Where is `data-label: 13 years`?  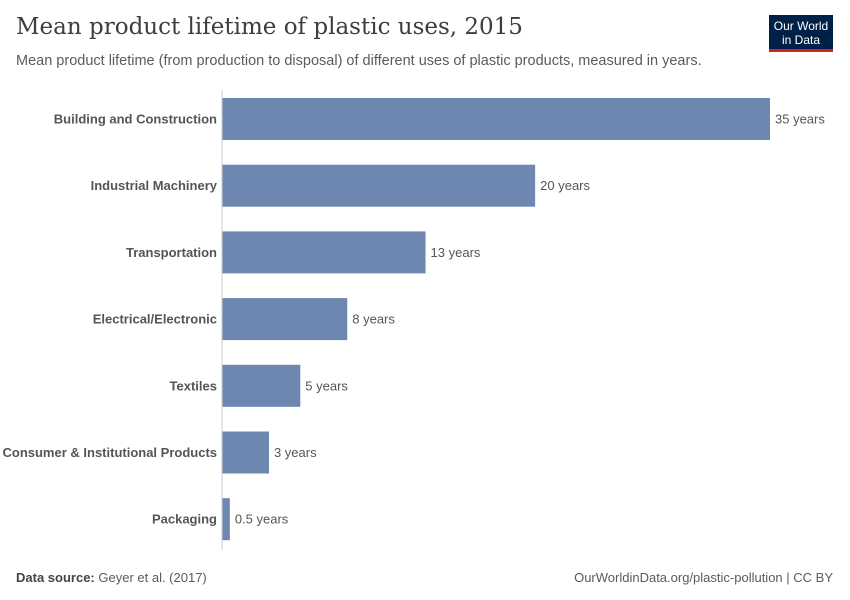
data-label: 13 years is located at coordinates (456, 252).